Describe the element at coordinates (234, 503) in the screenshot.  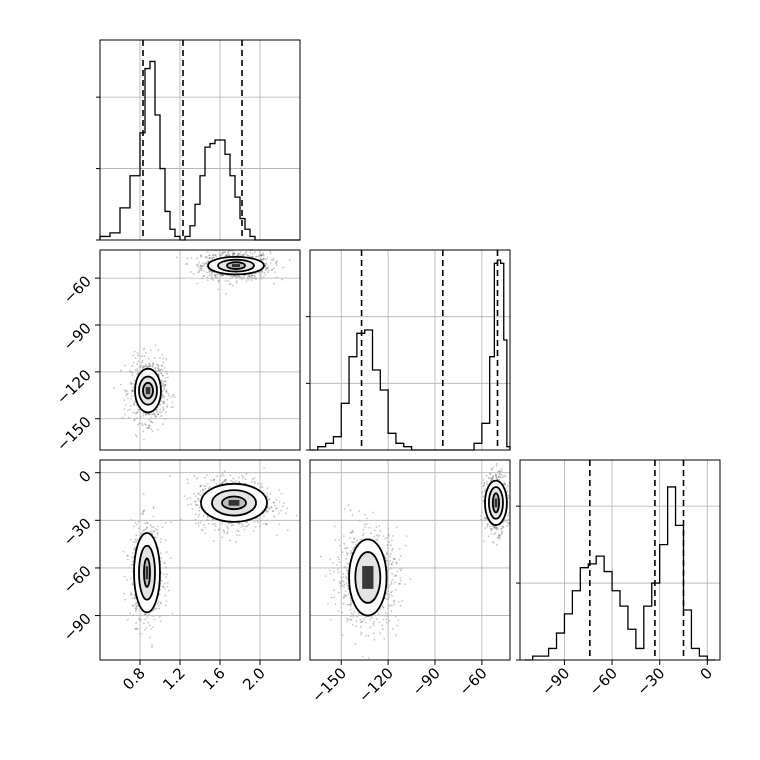
I see `density-peak-cell` at that location.